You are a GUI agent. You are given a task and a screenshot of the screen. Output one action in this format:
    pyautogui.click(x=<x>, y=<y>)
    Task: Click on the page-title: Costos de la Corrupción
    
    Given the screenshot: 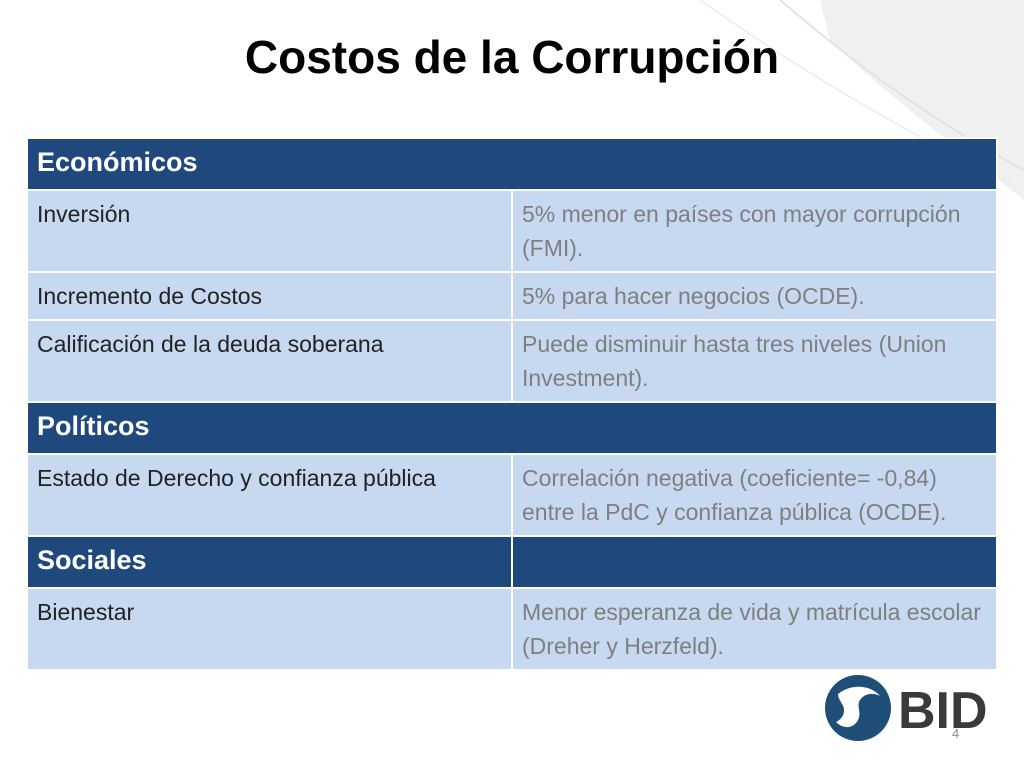 What is the action you would take?
    pyautogui.click(x=512, y=57)
    